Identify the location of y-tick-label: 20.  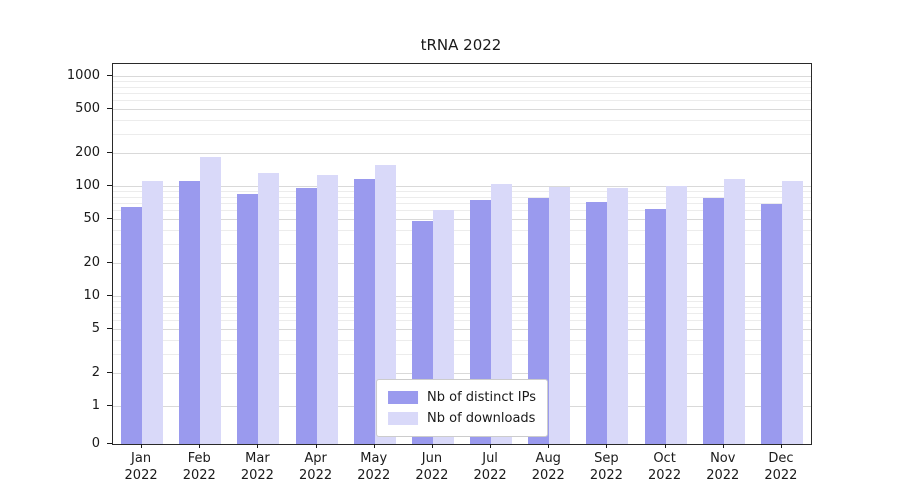
(91, 262).